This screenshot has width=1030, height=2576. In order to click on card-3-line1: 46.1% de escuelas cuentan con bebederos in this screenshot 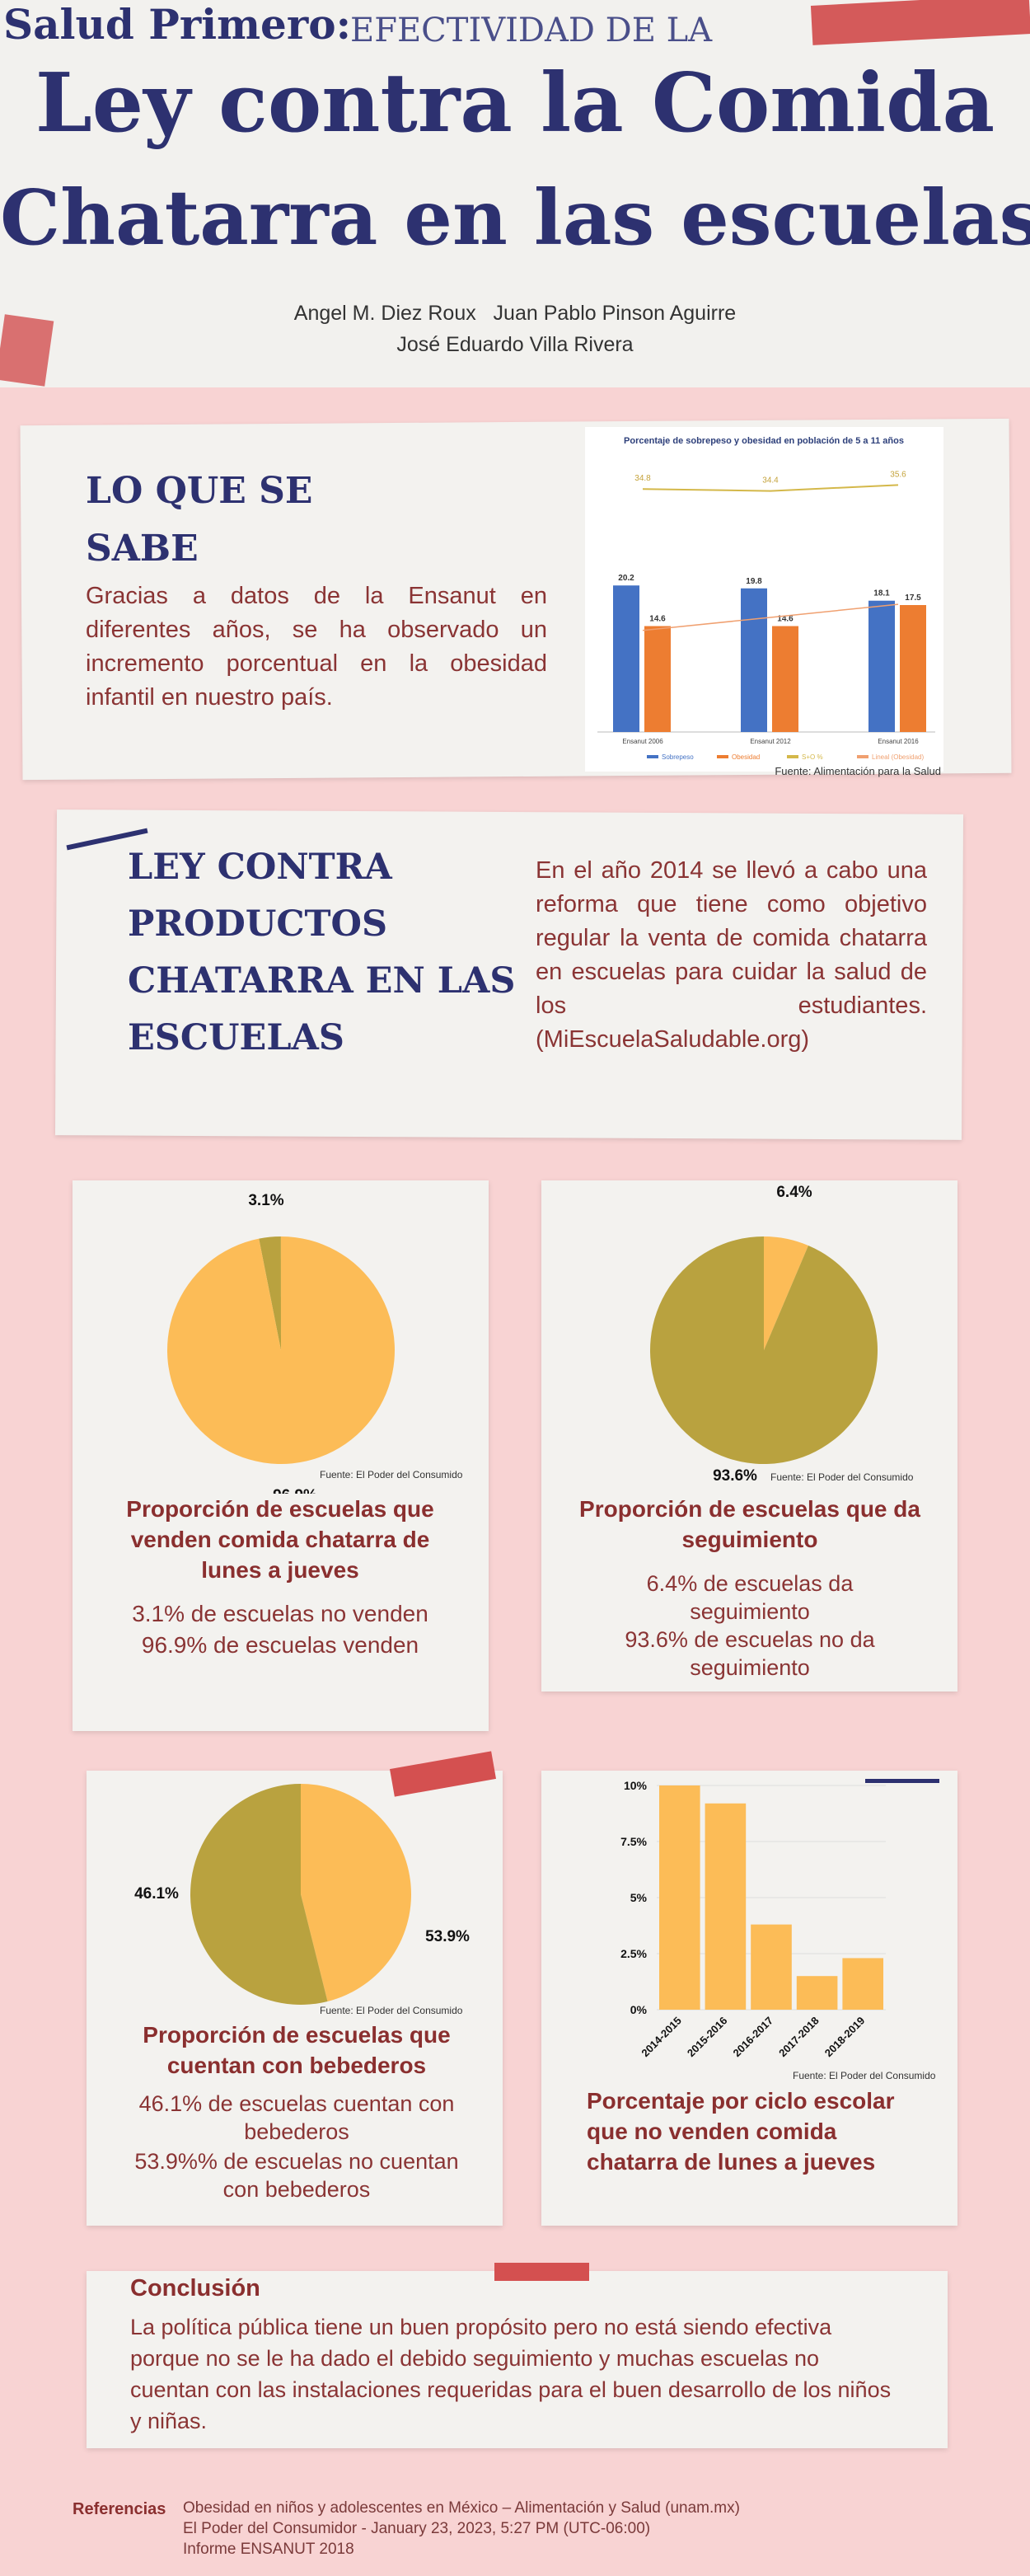, I will do `click(296, 2118)`.